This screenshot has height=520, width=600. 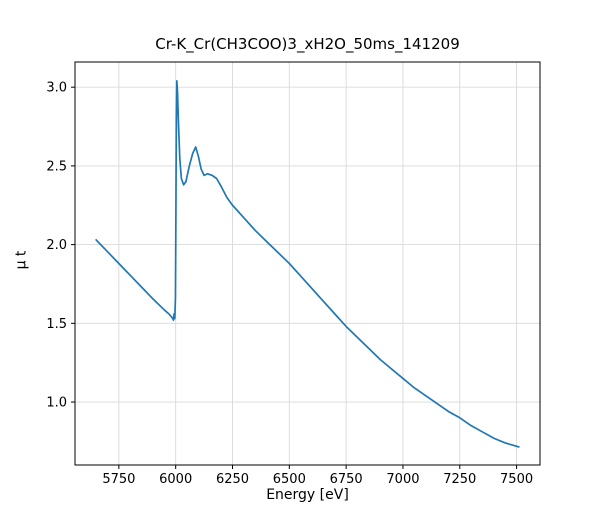 What do you see at coordinates (402, 479) in the screenshot?
I see `x-tick-label: 7000` at bounding box center [402, 479].